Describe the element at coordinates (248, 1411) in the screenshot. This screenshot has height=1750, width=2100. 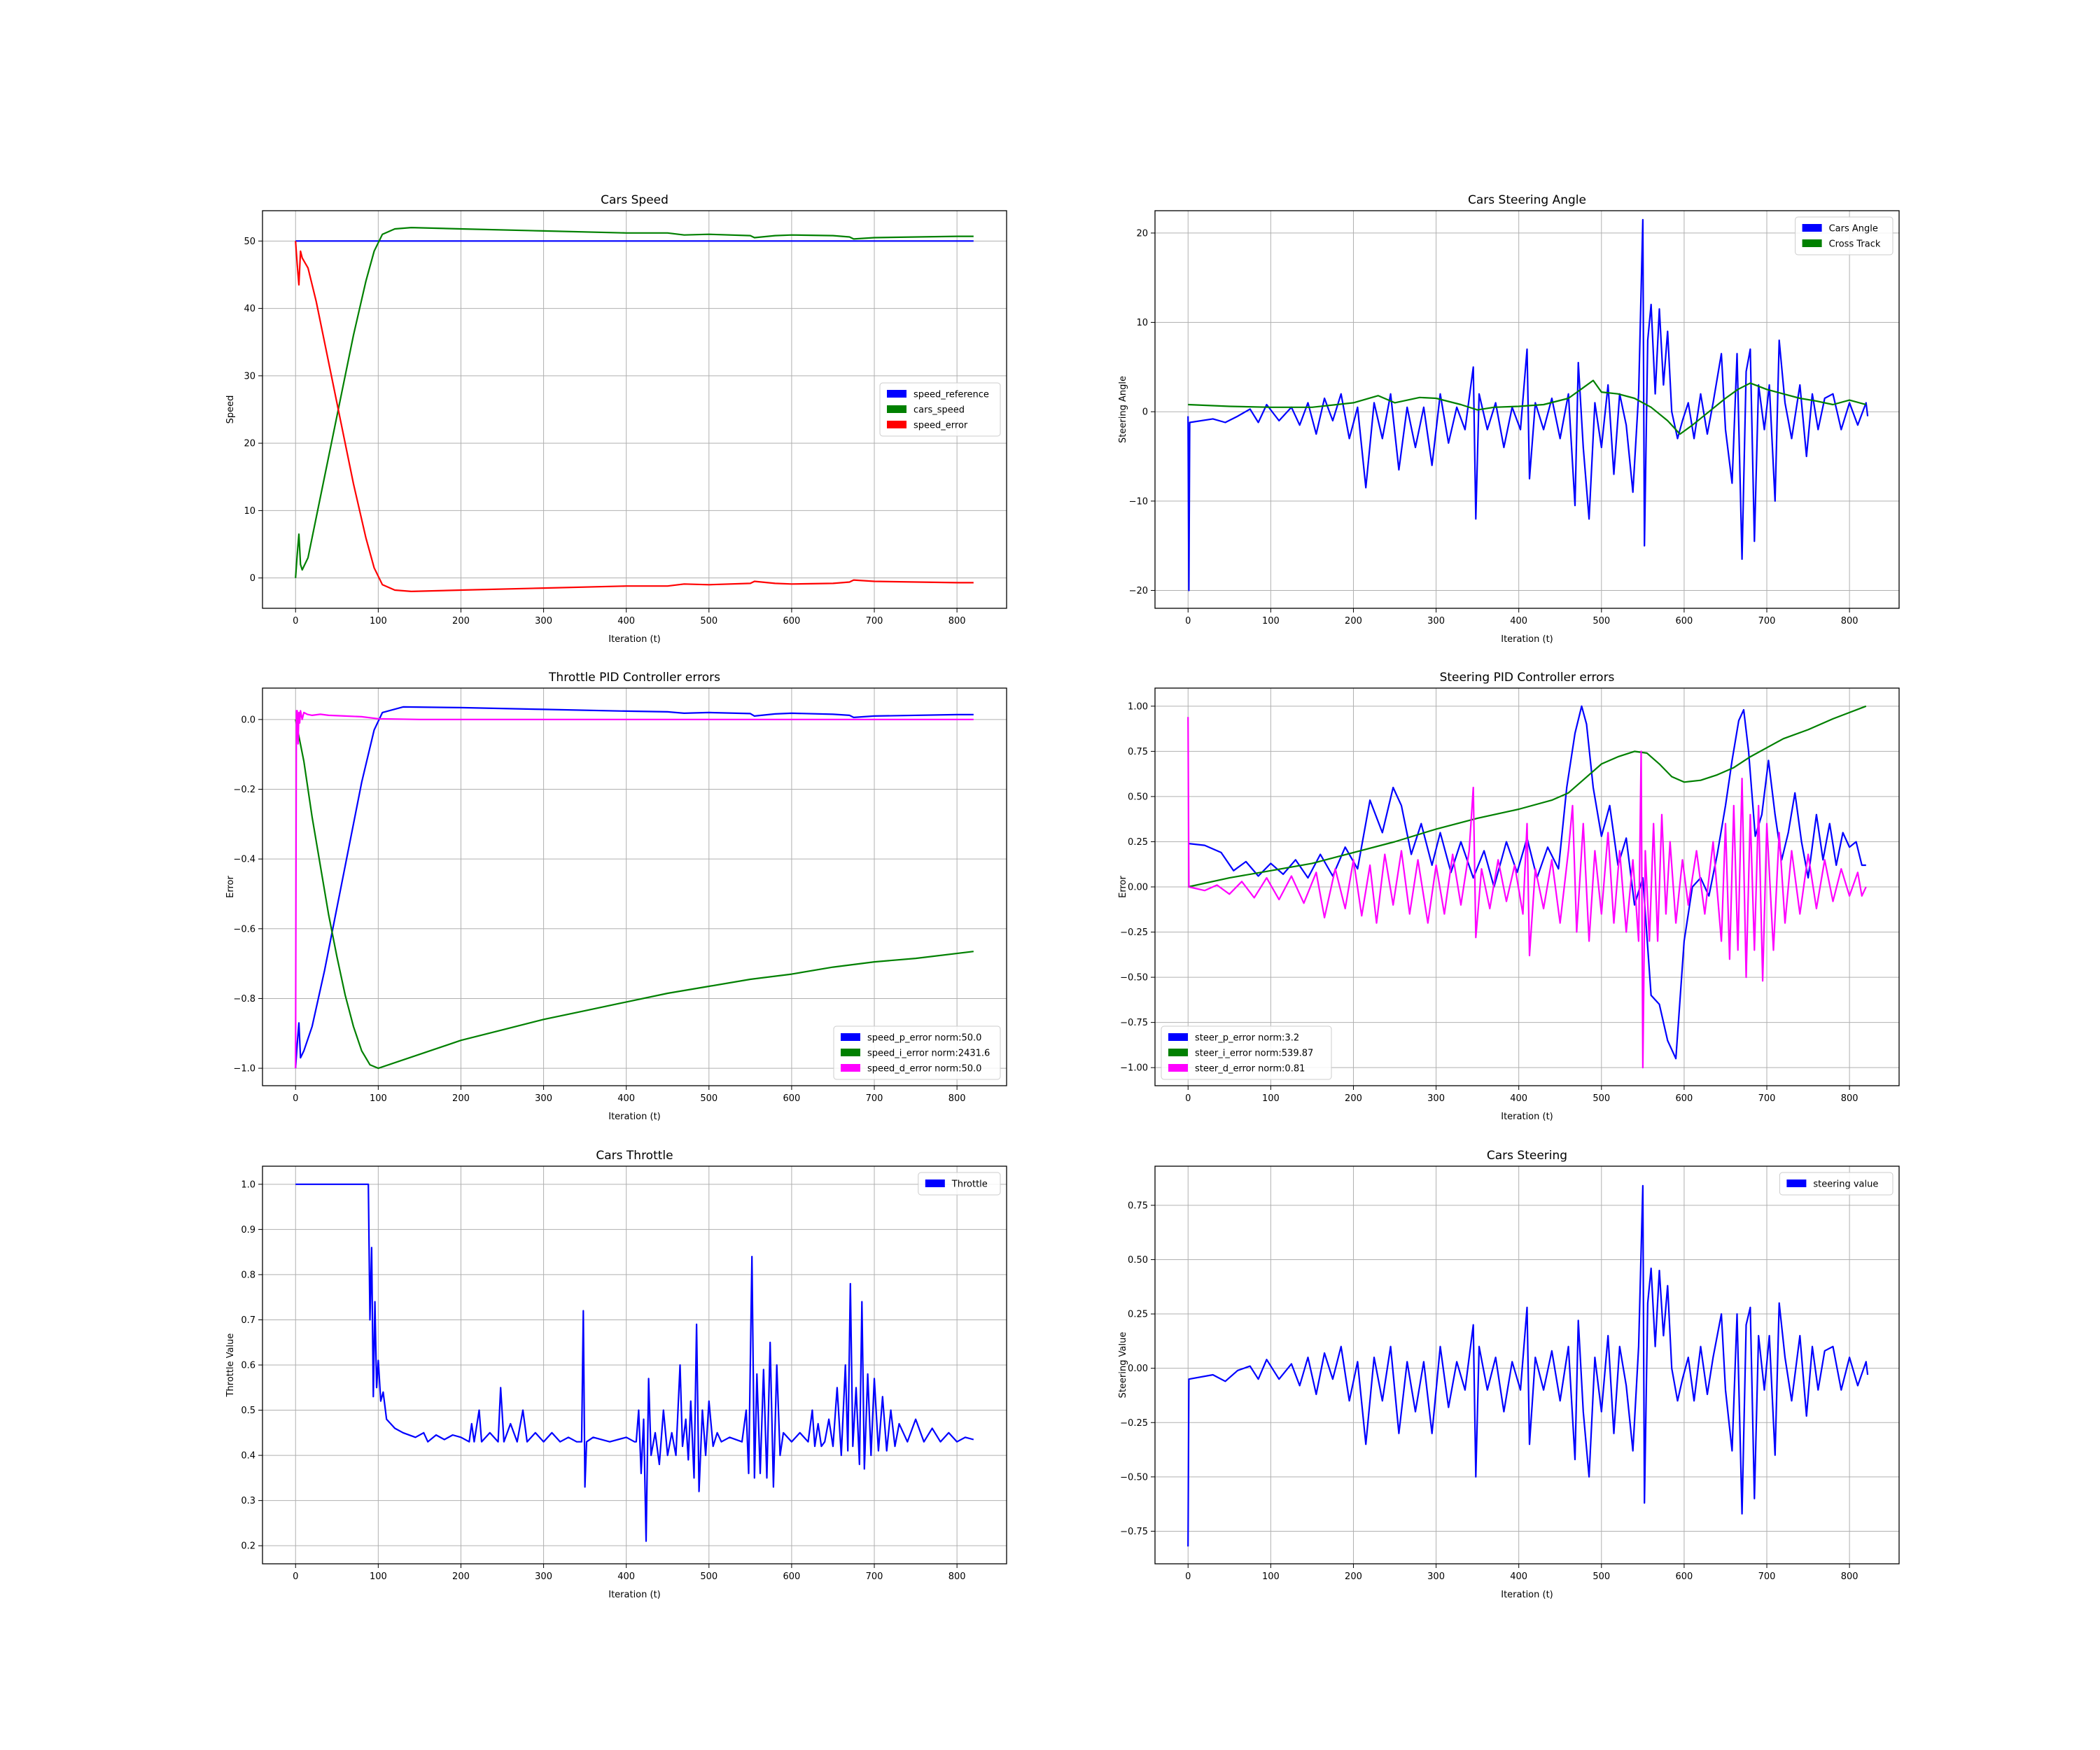
I see `y-tick-label: 0.5` at that location.